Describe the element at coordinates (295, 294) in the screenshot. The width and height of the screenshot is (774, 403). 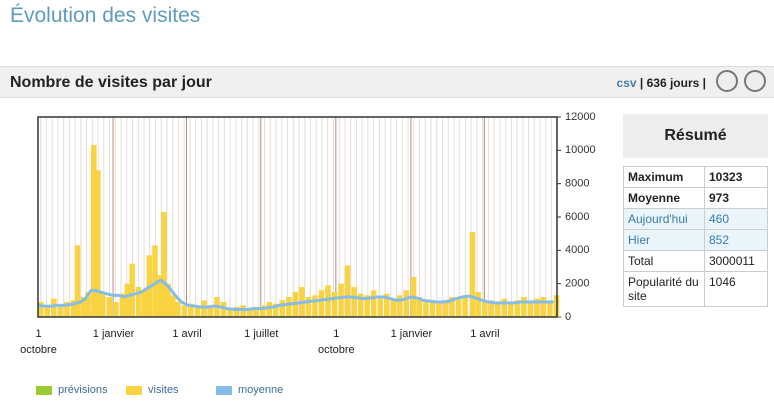
I see `average-line` at that location.